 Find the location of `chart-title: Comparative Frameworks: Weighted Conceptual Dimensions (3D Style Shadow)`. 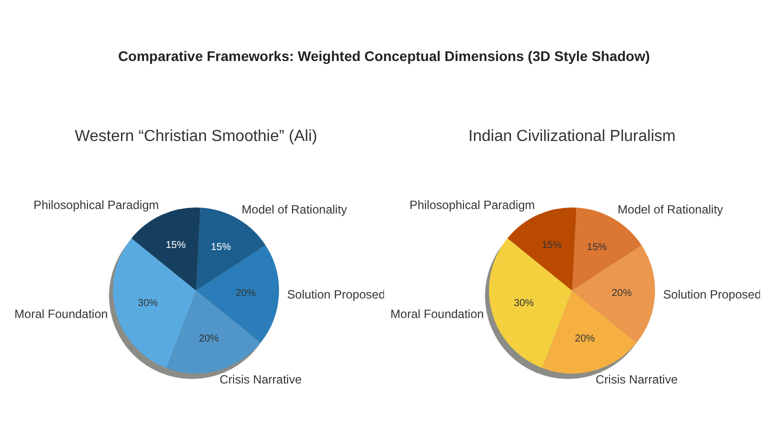

chart-title: Comparative Frameworks: Weighted Conceptual Dimensions (3D Style Shadow) is located at coordinates (384, 56).